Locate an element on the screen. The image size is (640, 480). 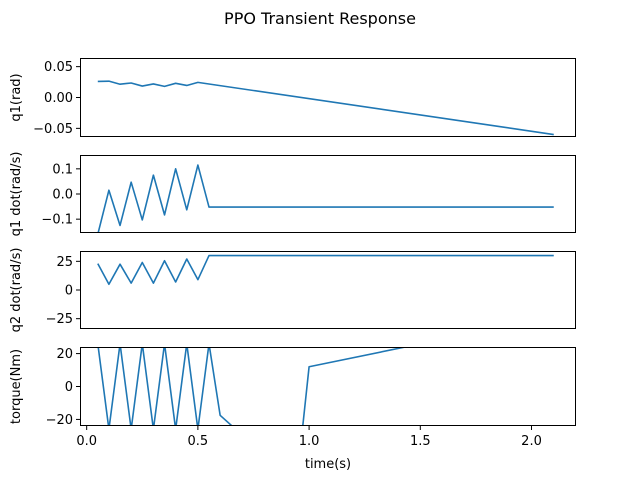
y-tick-label: 0.00 is located at coordinates (58, 98).